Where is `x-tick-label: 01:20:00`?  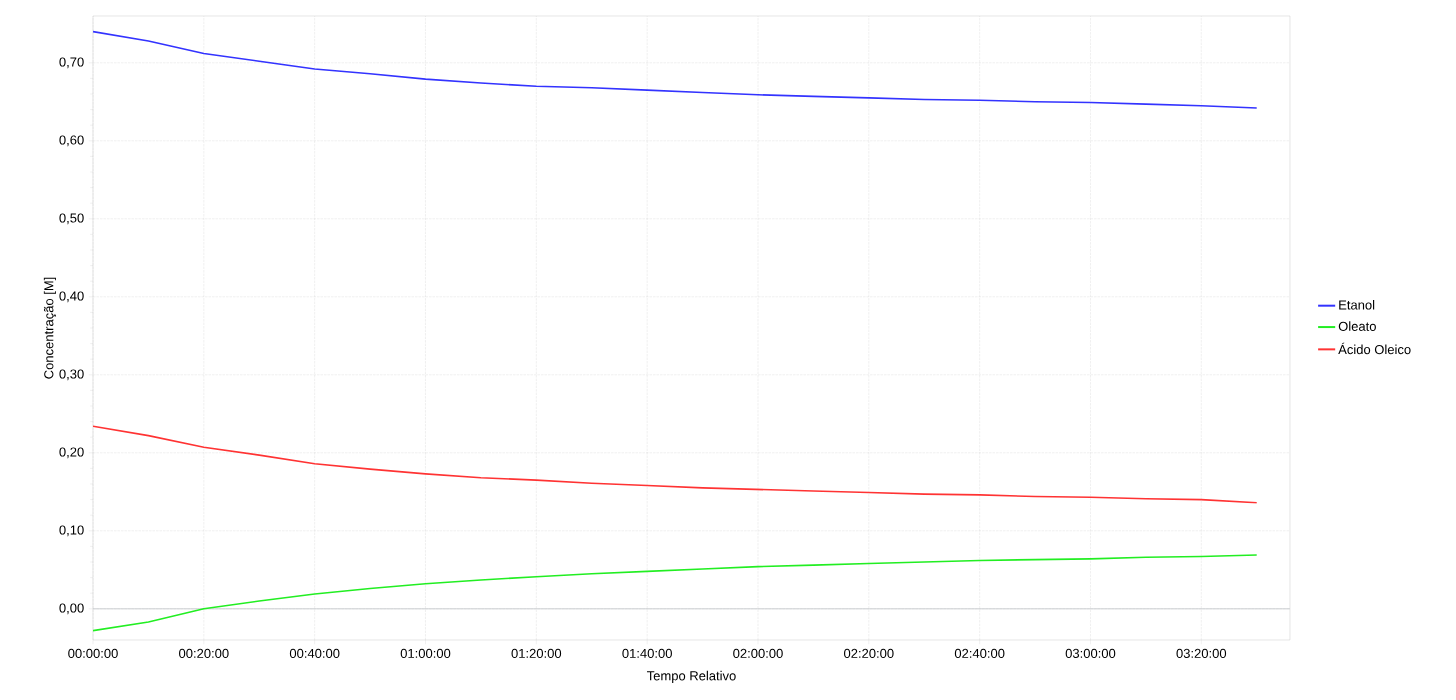
x-tick-label: 01:20:00 is located at coordinates (536, 653).